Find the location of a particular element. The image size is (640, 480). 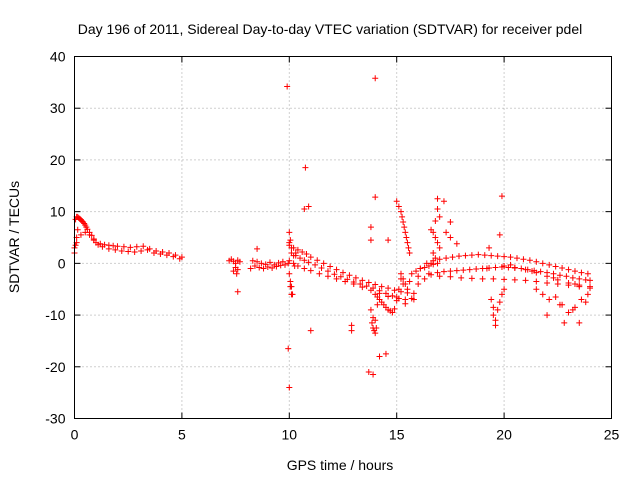

y-tick-label: -20 is located at coordinates (55, 367).